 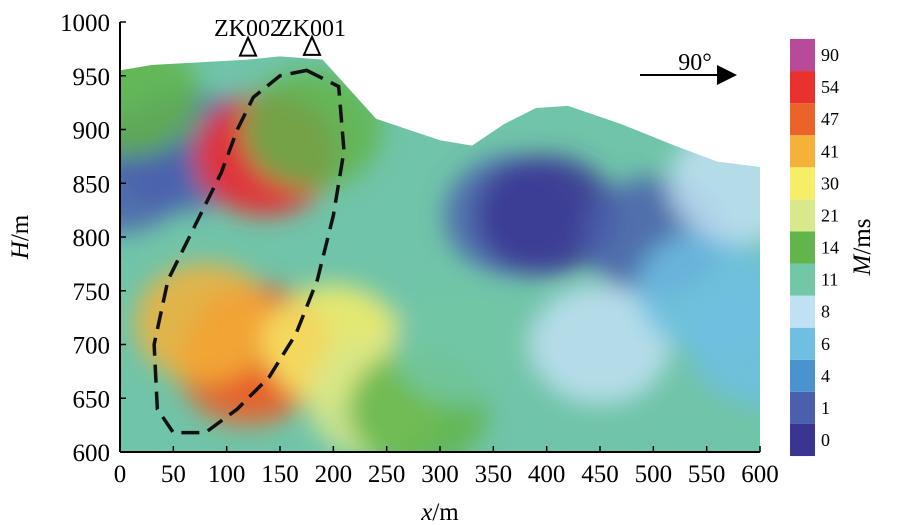 I want to click on x-tick-label-11: 550, so click(x=707, y=474).